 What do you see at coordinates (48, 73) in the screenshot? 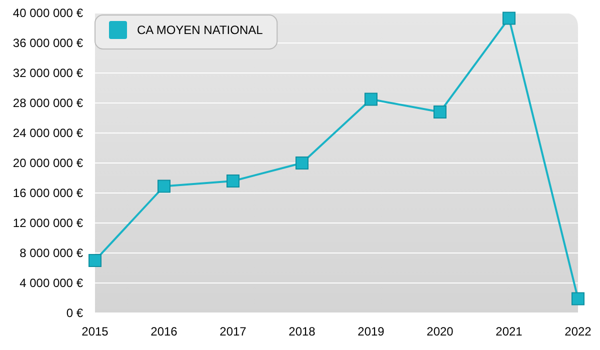
I see `y-tick-label: 32 000 000 €` at bounding box center [48, 73].